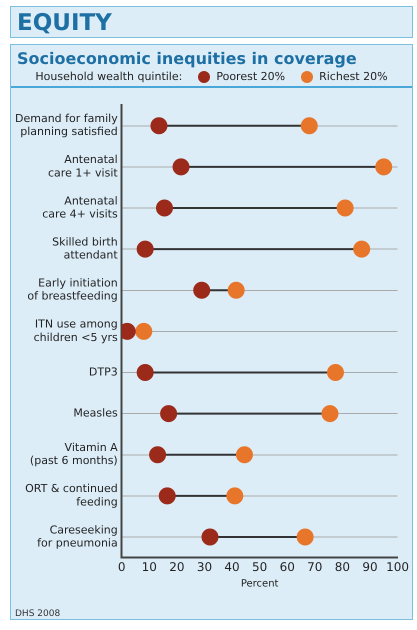 Image resolution: width=417 pixels, height=630 pixels. What do you see at coordinates (232, 567) in the screenshot?
I see `x-tick-label: 40` at bounding box center [232, 567].